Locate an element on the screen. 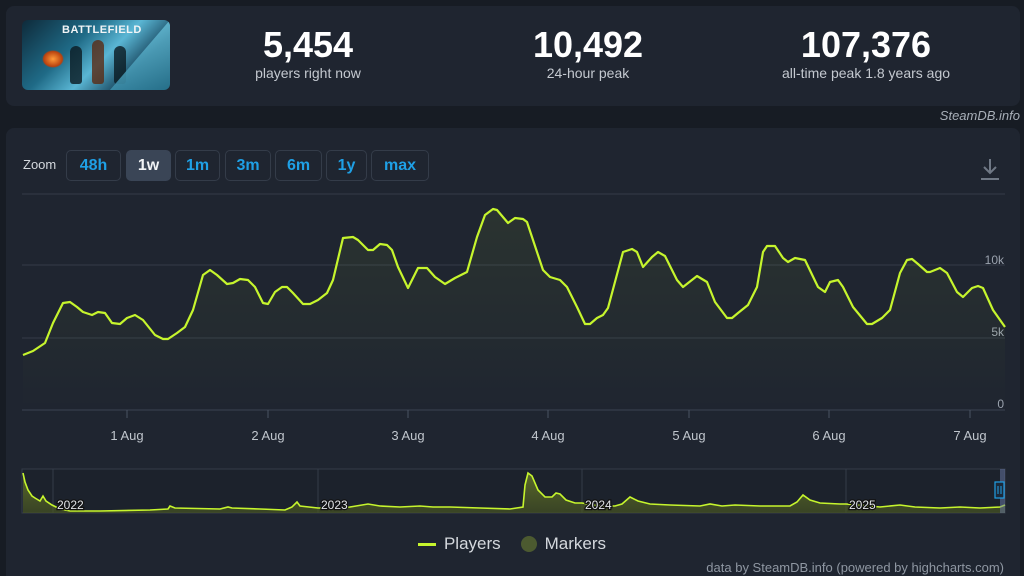 Image resolution: width=1024 pixels, height=576 pixels. y-tick-10k: 10k is located at coordinates (995, 260).